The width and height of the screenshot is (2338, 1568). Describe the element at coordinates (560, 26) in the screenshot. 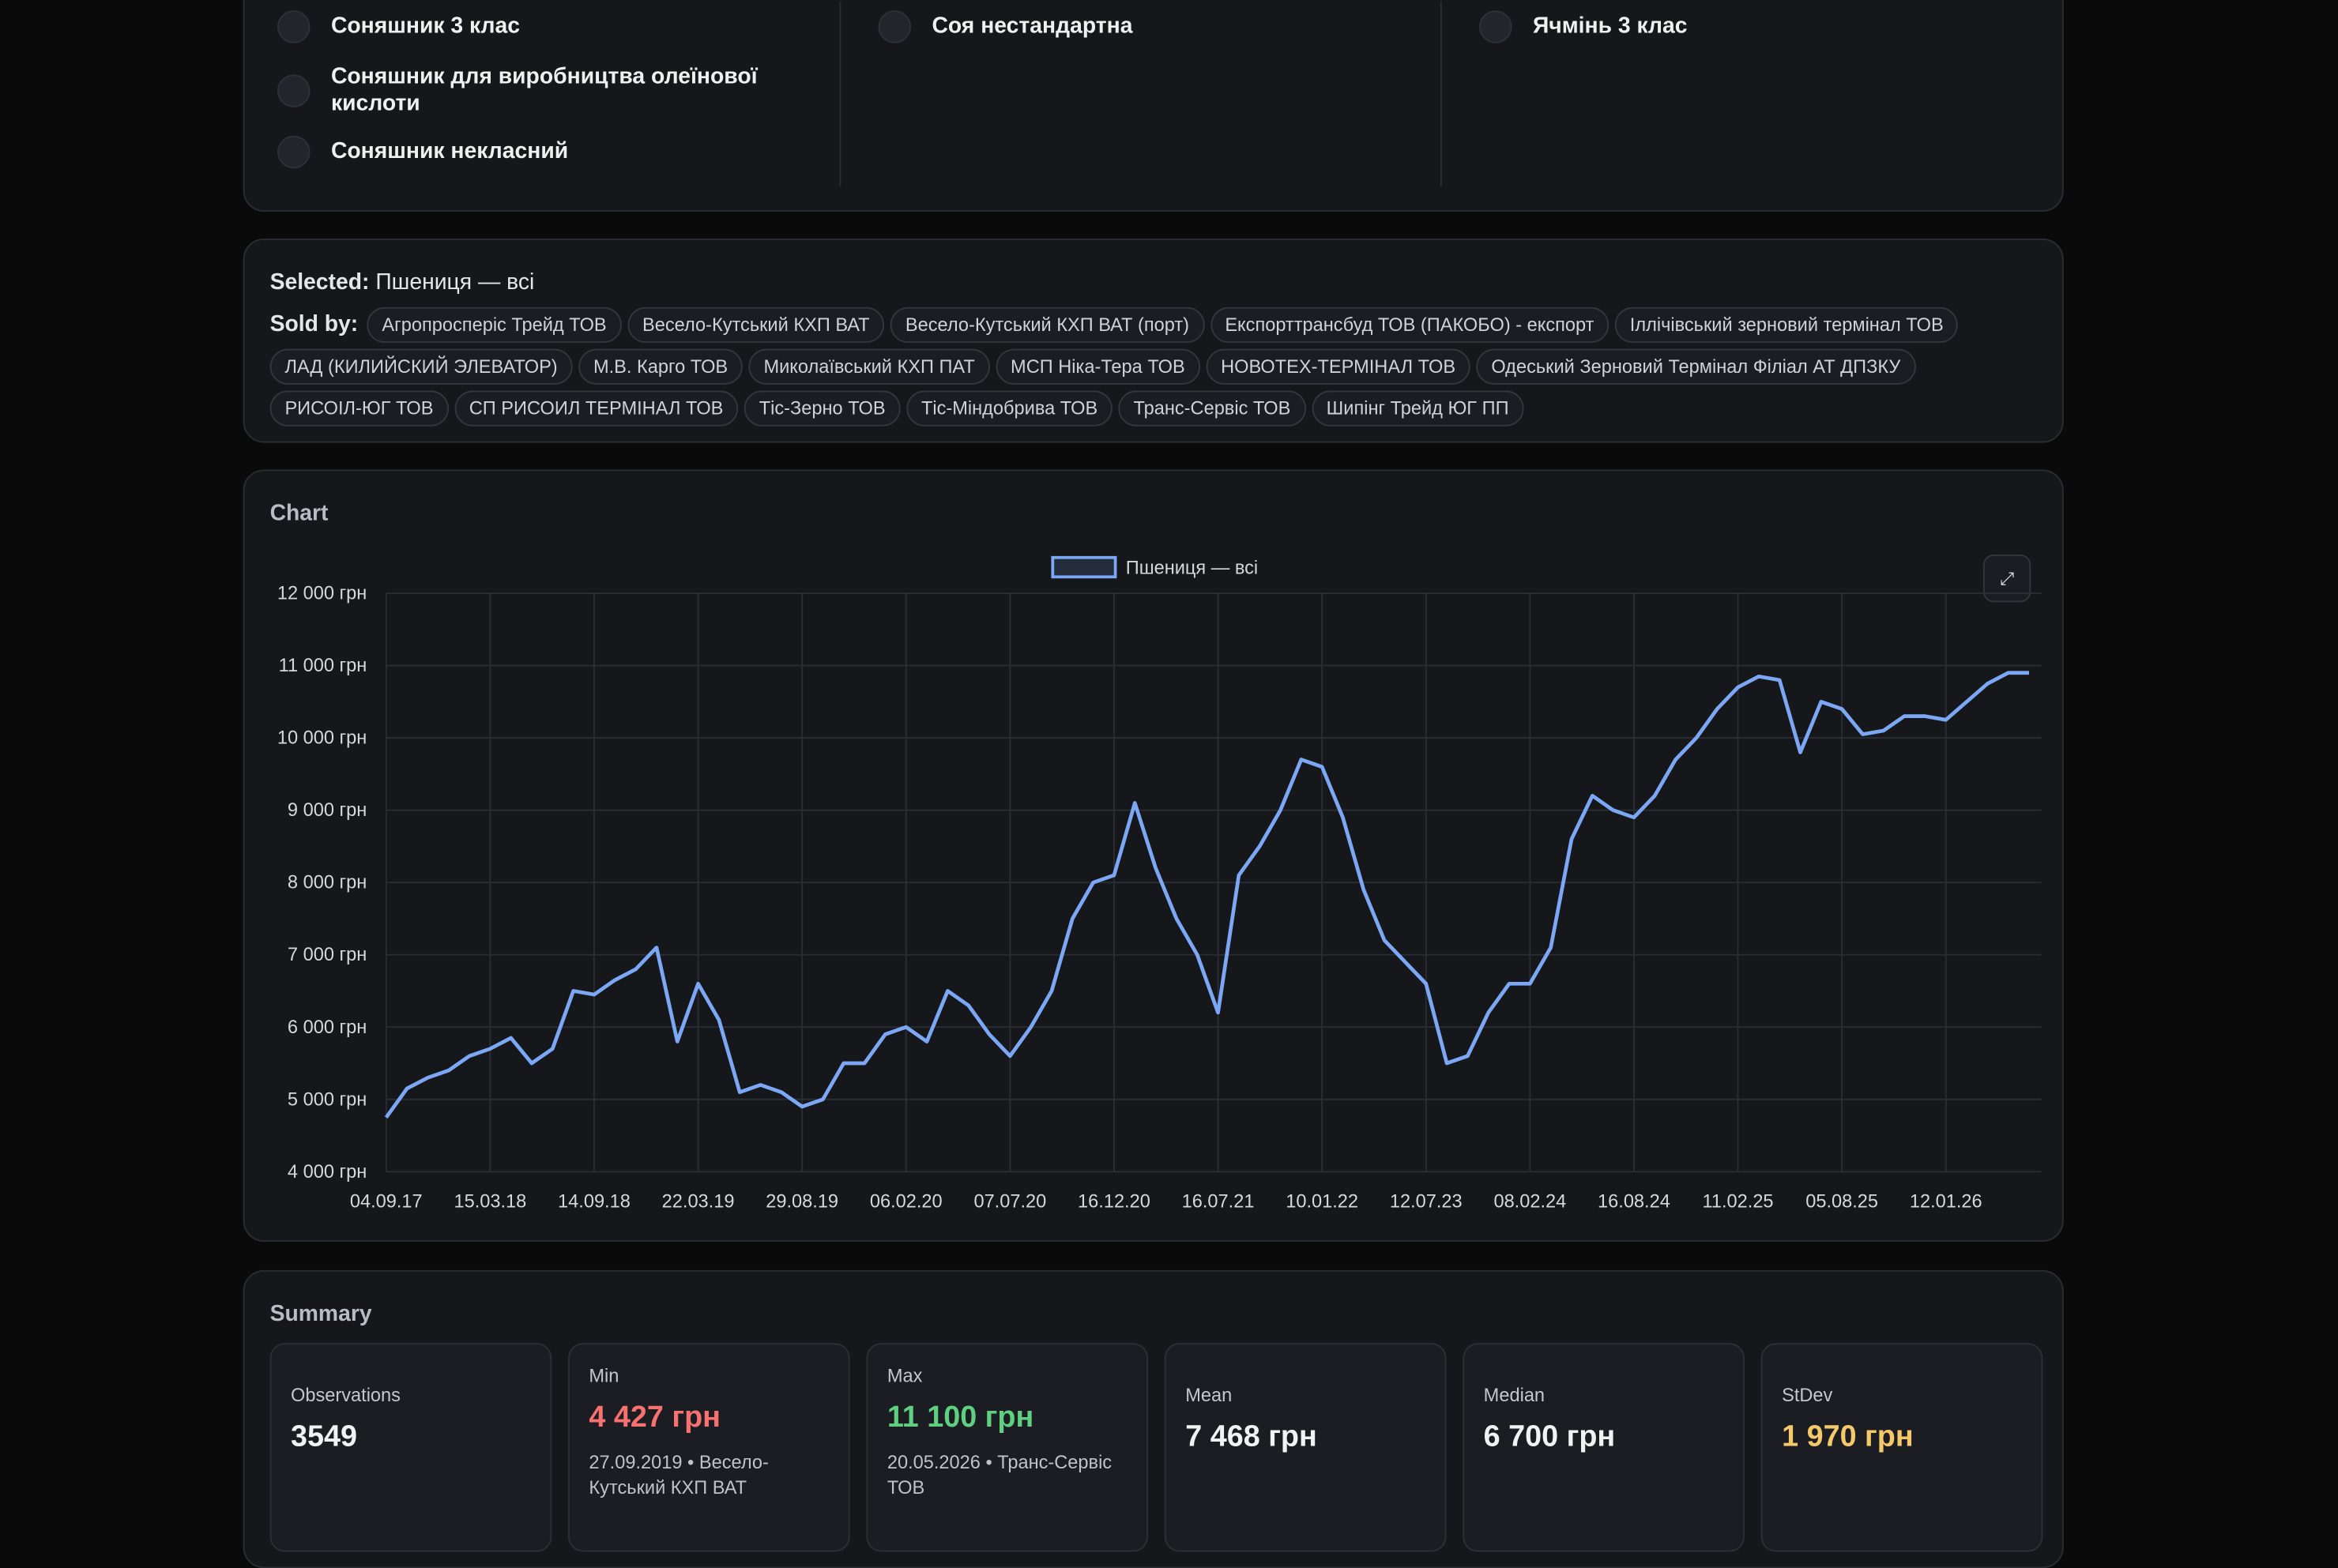

I see `filter-option: Соняшник 3 клас` at that location.